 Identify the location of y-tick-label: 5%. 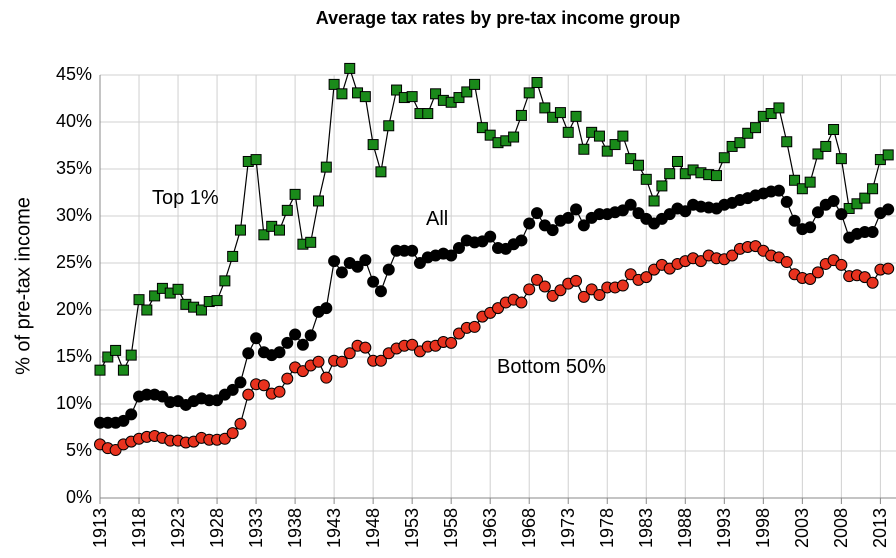
(79, 450).